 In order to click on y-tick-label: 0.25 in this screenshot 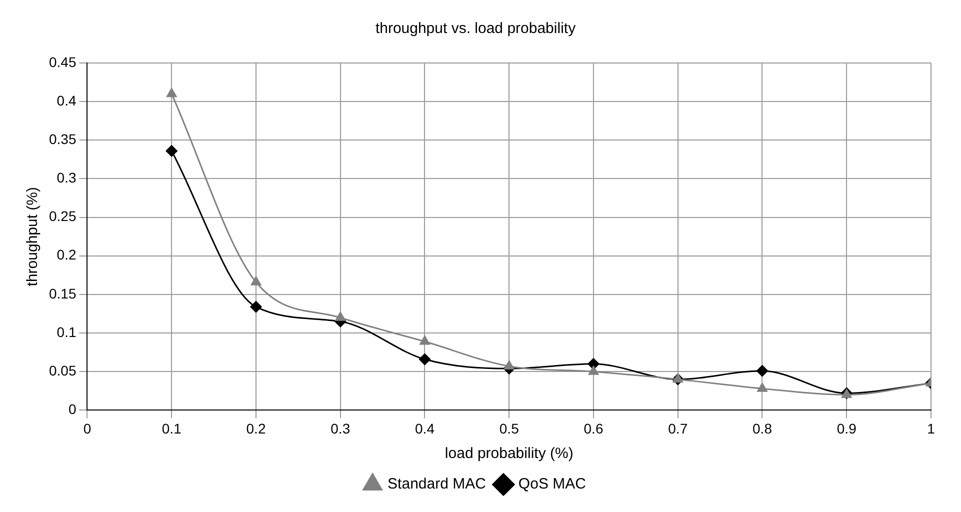, I will do `click(62, 216)`.